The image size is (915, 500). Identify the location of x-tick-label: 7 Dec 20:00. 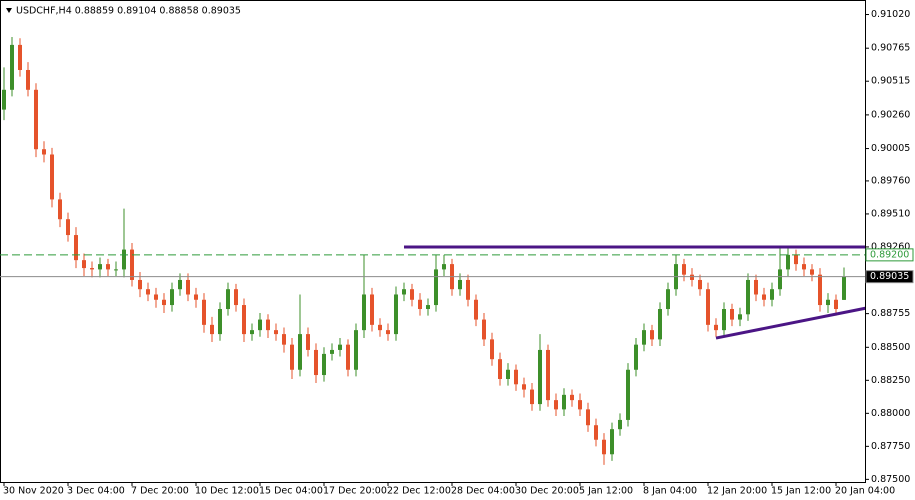
(160, 491).